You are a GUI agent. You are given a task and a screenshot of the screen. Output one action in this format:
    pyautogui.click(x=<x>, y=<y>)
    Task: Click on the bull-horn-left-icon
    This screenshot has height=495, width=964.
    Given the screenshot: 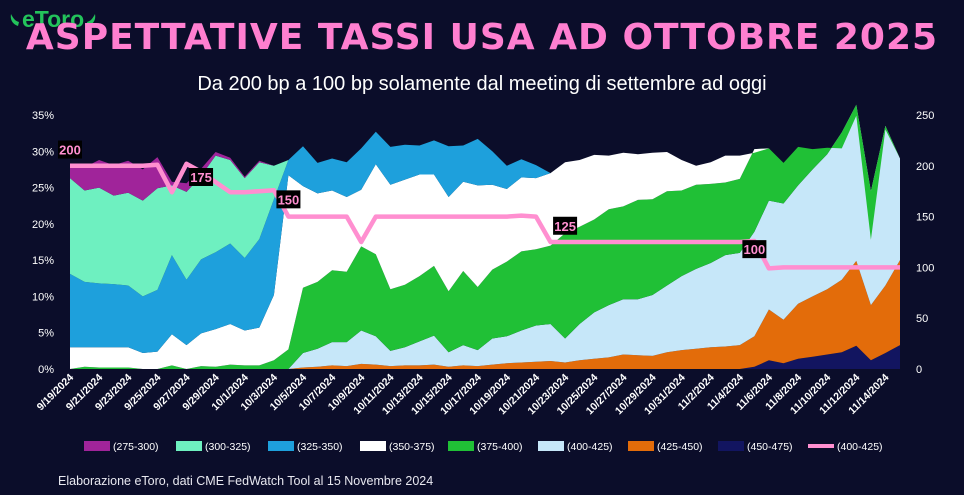 What is the action you would take?
    pyautogui.click(x=14, y=19)
    